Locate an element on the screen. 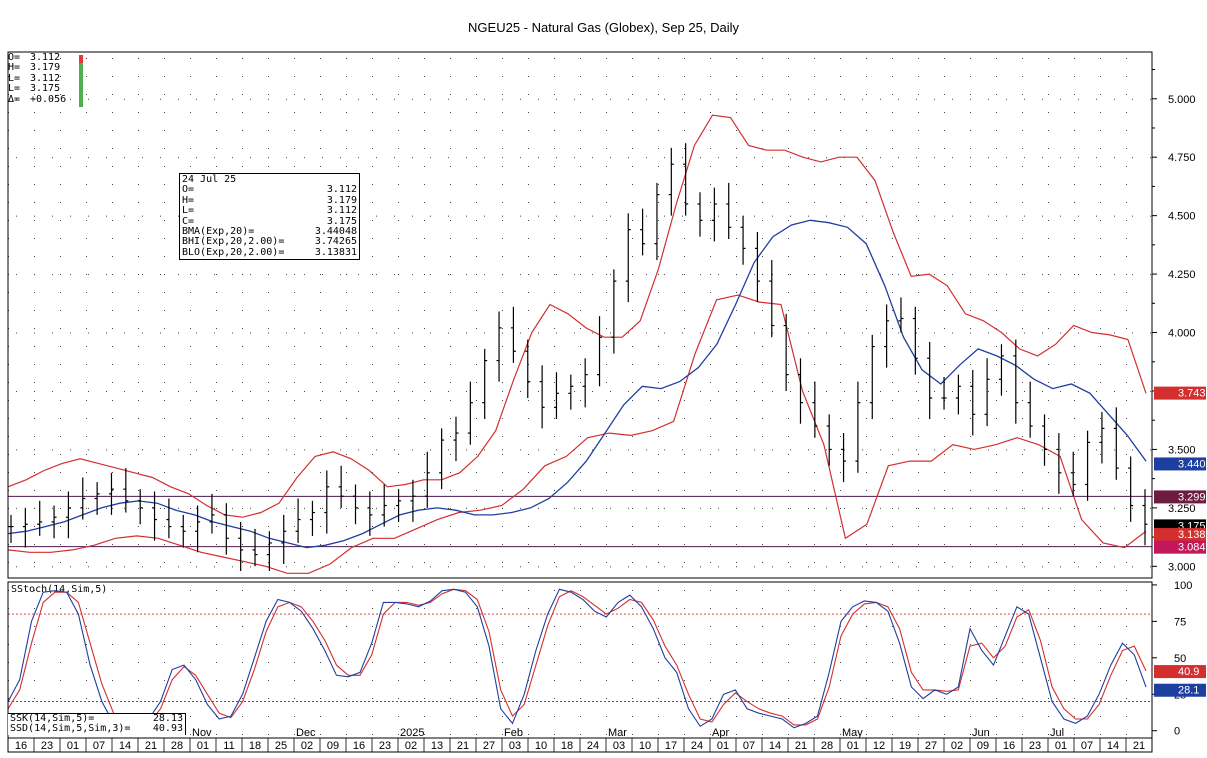 This screenshot has height=758, width=1207. date-label: 10 is located at coordinates (645, 746).